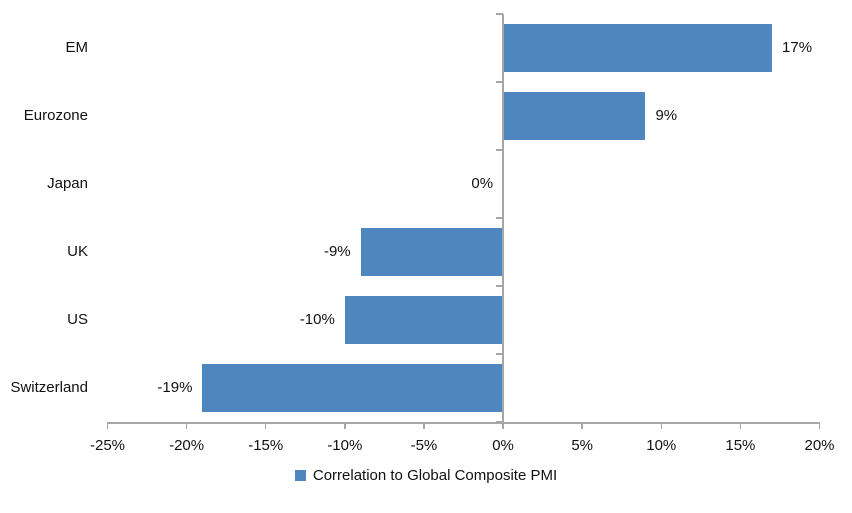 The height and width of the screenshot is (513, 852). Describe the element at coordinates (107, 445) in the screenshot. I see `x-tick-label: -25%` at that location.